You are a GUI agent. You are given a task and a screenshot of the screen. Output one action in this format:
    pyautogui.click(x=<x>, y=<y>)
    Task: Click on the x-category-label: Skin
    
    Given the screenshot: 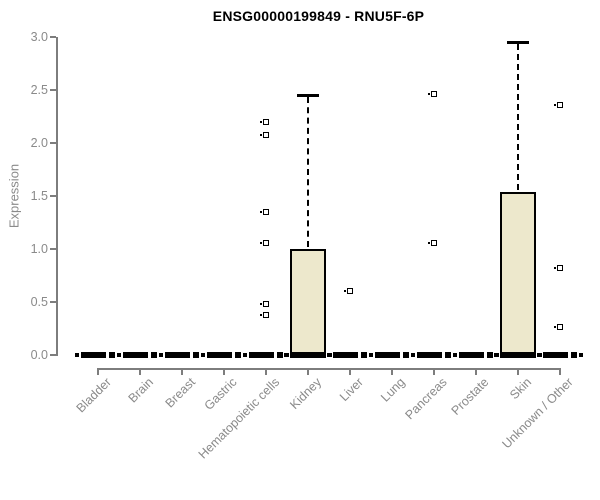 What is the action you would take?
    pyautogui.click(x=520, y=389)
    